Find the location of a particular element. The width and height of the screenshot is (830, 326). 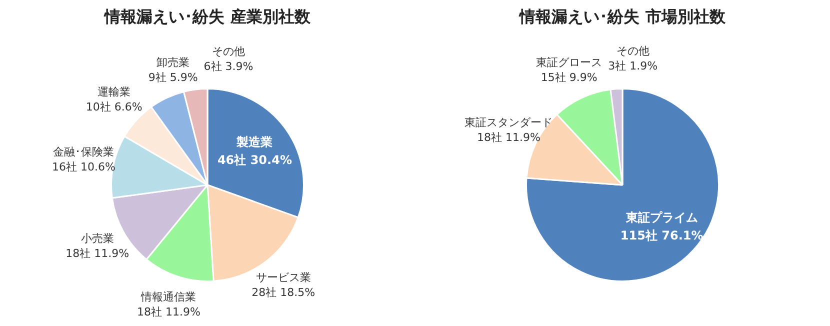

data-label: 115社 76.1% is located at coordinates (662, 235).